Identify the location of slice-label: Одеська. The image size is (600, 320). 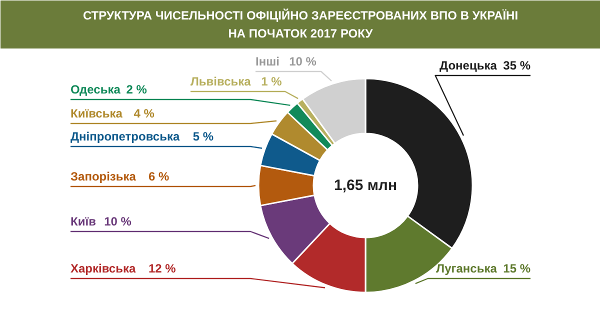
(95, 89).